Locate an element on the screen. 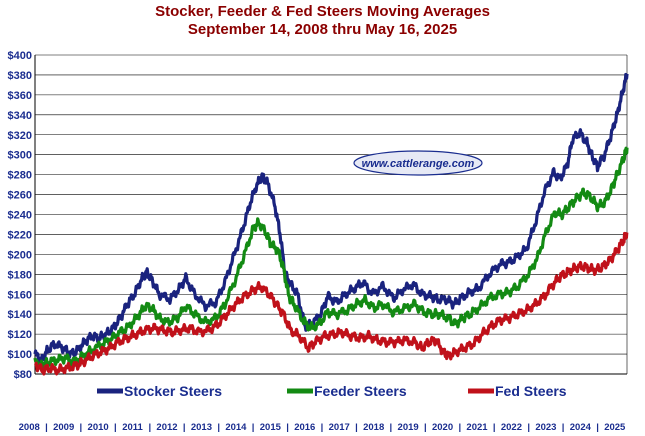 This screenshot has width=645, height=436. x-tick-label: 2024 is located at coordinates (581, 427).